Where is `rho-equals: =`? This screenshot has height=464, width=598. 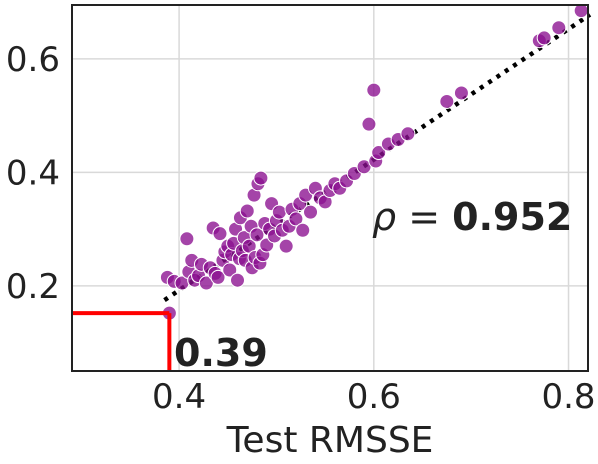
rho-equals: = is located at coordinates (424, 217).